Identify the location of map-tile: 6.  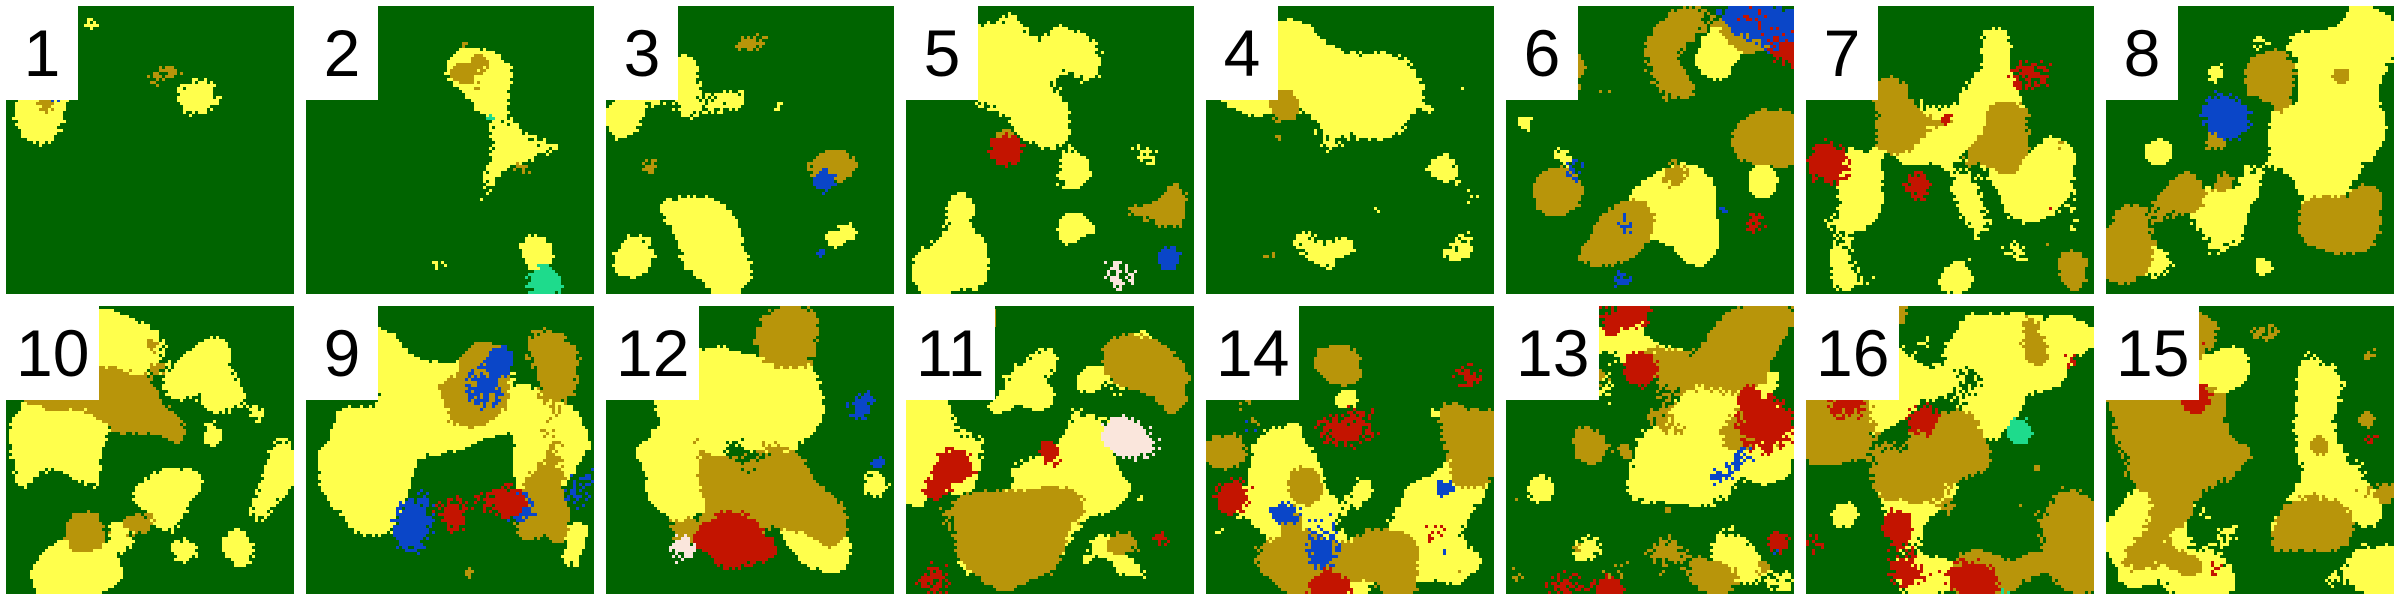
(1650, 150).